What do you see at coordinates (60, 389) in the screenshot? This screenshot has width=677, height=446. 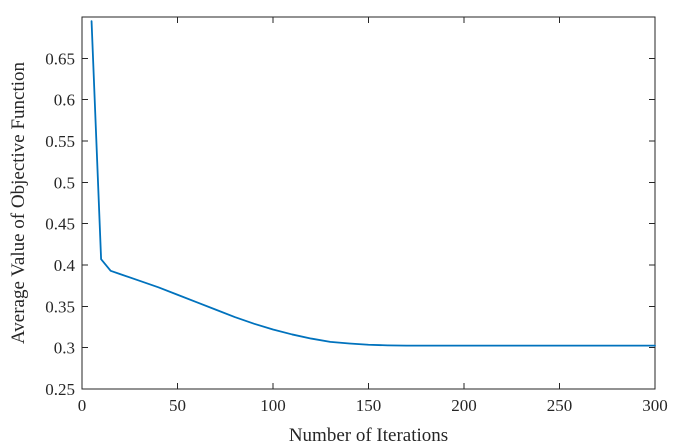 I see `y-tick-label: 0.25` at bounding box center [60, 389].